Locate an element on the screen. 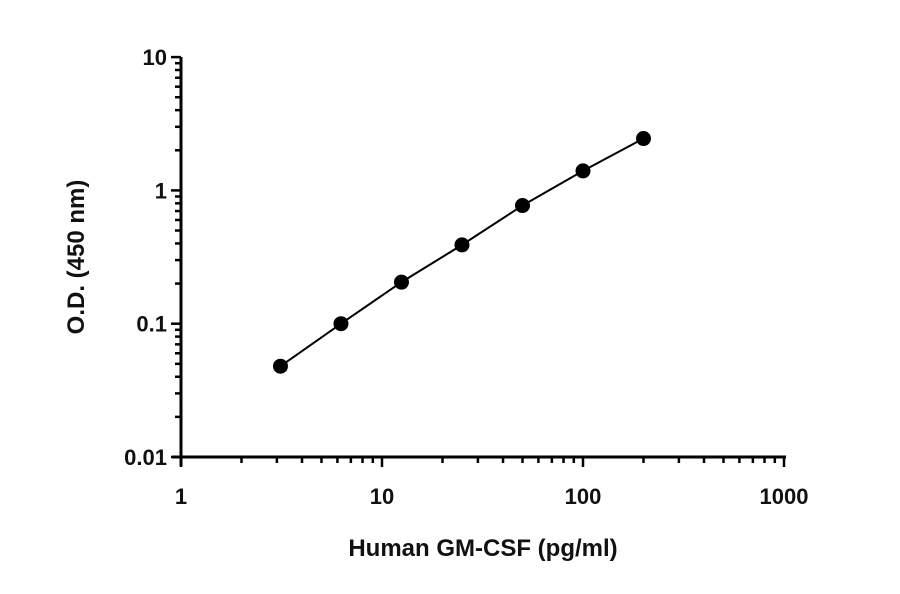 This screenshot has width=900, height=594. y-axis-title: O.D. (450 nm) is located at coordinates (76, 257).